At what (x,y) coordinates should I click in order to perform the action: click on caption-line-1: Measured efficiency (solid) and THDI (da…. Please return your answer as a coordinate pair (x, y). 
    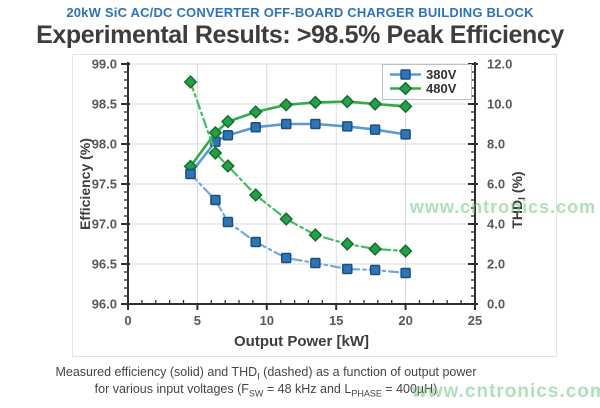
    Looking at the image, I should click on (266, 373).